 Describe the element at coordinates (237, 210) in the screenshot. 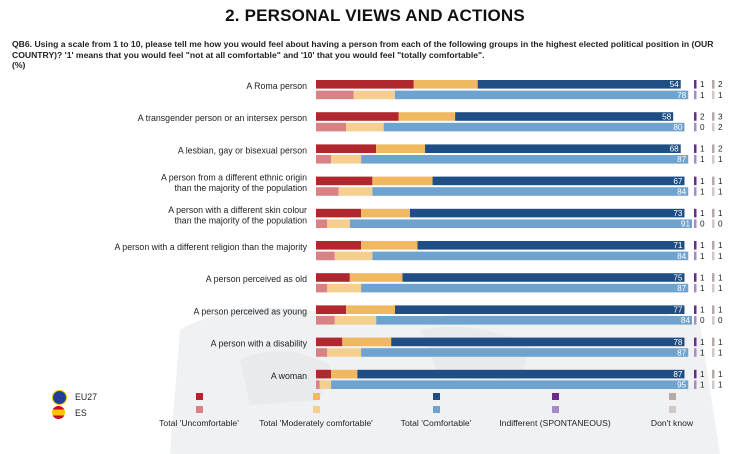

I see `category-label: A person with a different skin colour` at that location.